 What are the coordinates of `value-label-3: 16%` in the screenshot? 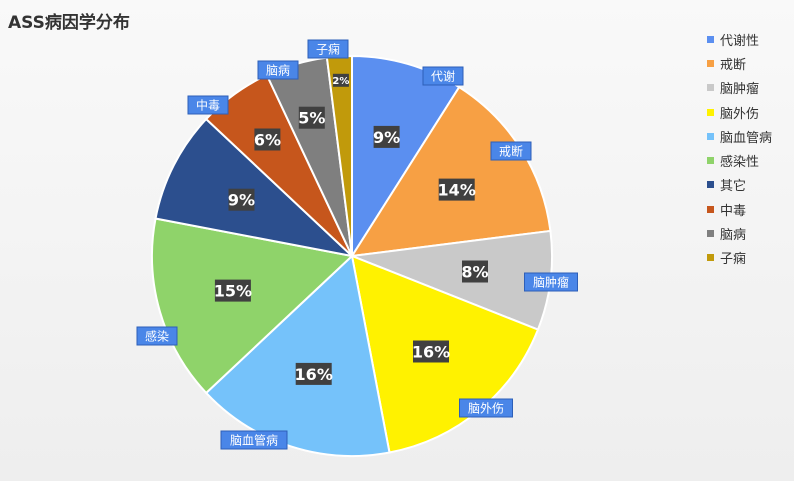 It's located at (431, 352).